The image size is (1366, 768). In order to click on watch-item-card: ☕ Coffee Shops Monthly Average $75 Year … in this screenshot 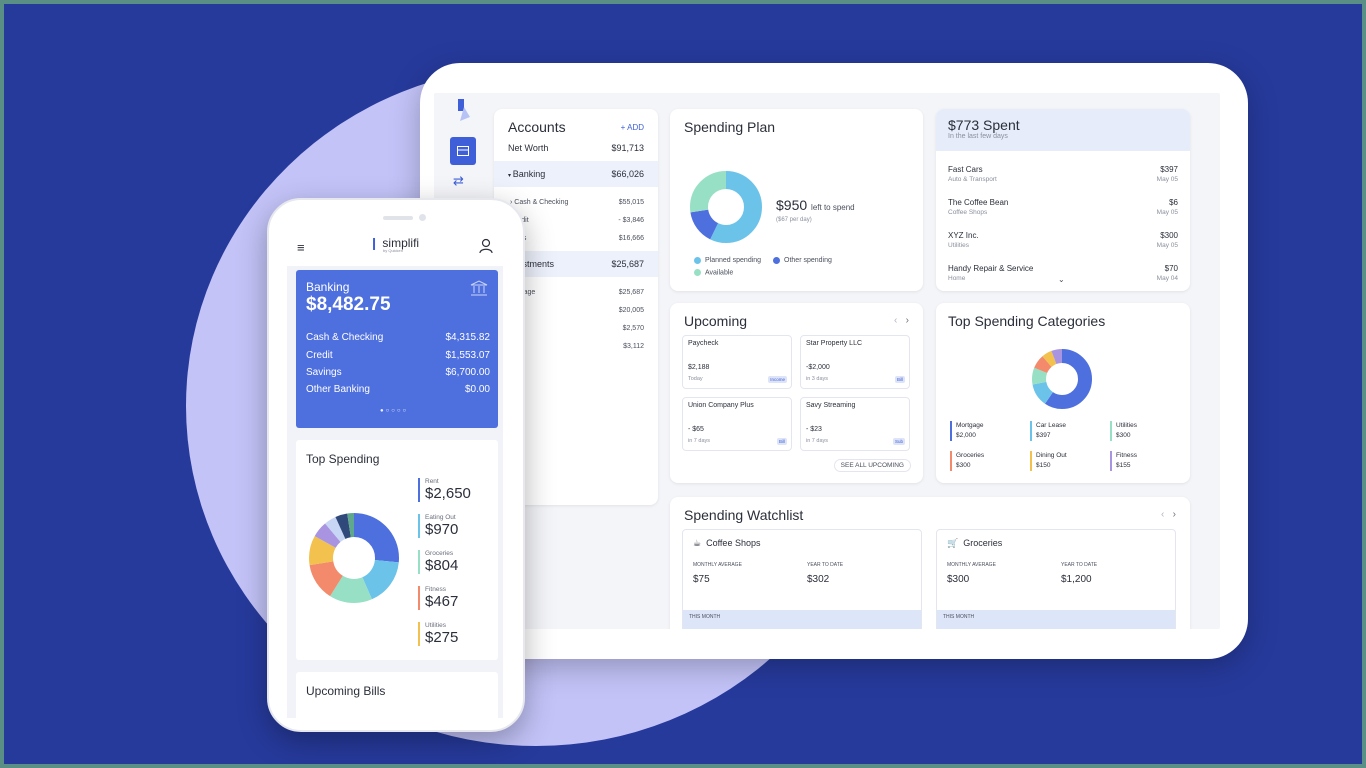, I will do `click(802, 579)`.